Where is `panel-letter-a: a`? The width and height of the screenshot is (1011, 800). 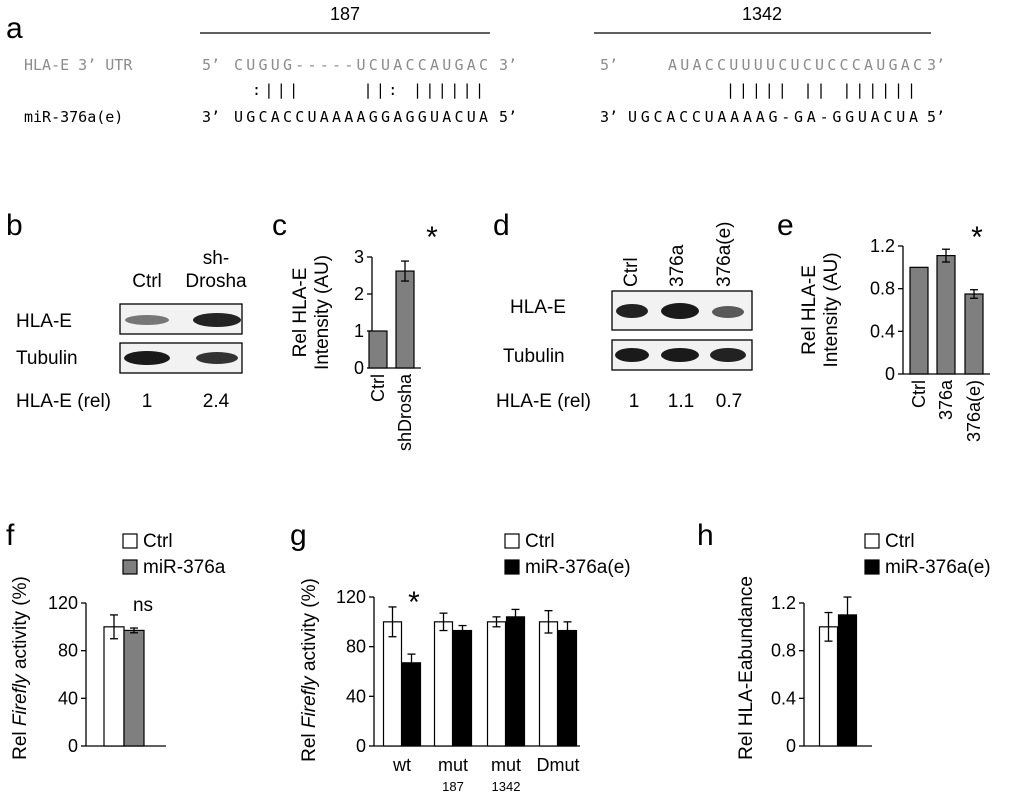
panel-letter-a: a is located at coordinates (14, 28).